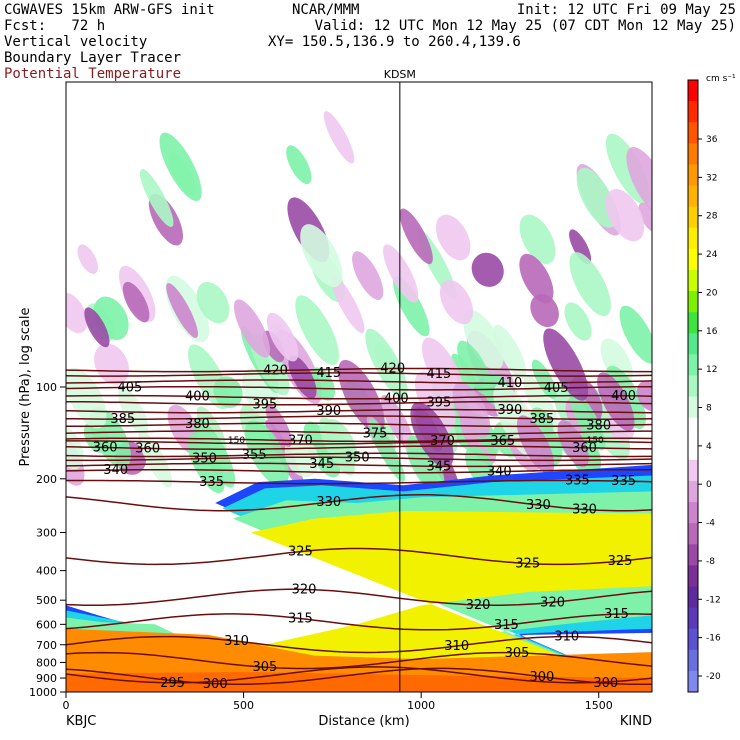 This screenshot has width=740, height=740. I want to click on y-tick-label-700: 700, so click(46, 645).